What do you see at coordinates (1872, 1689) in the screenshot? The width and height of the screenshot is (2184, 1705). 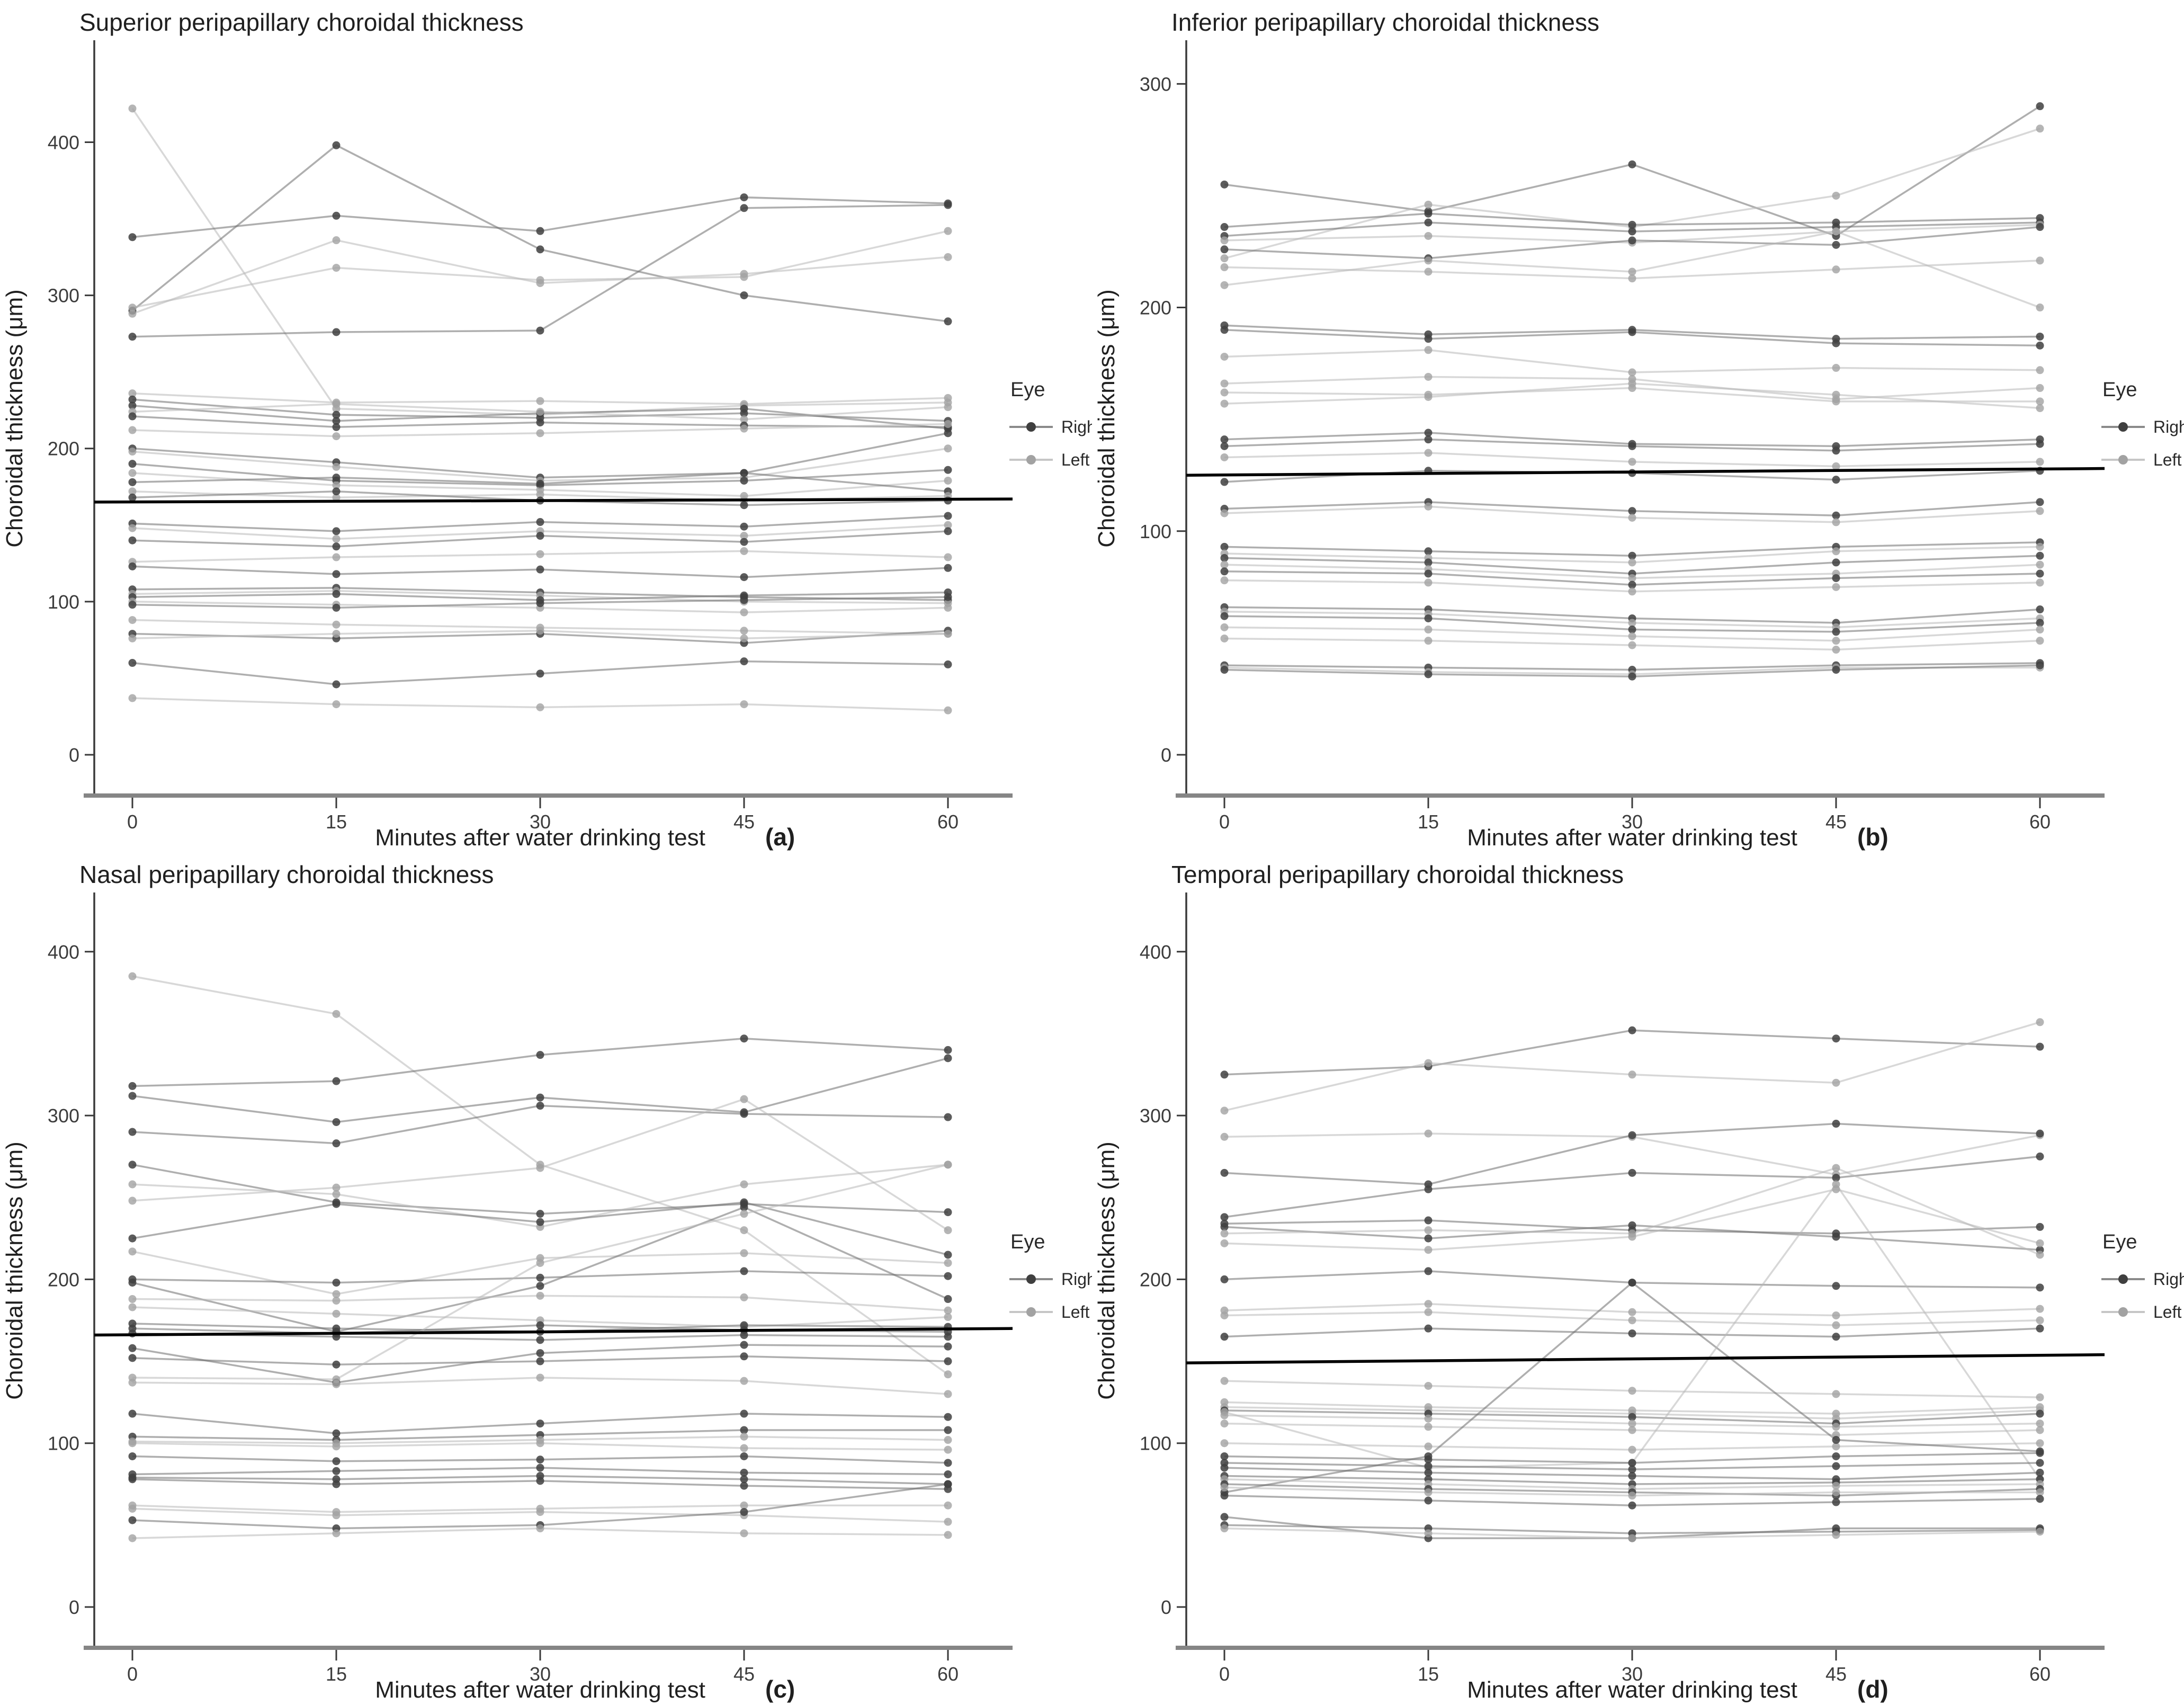 I see `panel-letter: (d)` at bounding box center [1872, 1689].